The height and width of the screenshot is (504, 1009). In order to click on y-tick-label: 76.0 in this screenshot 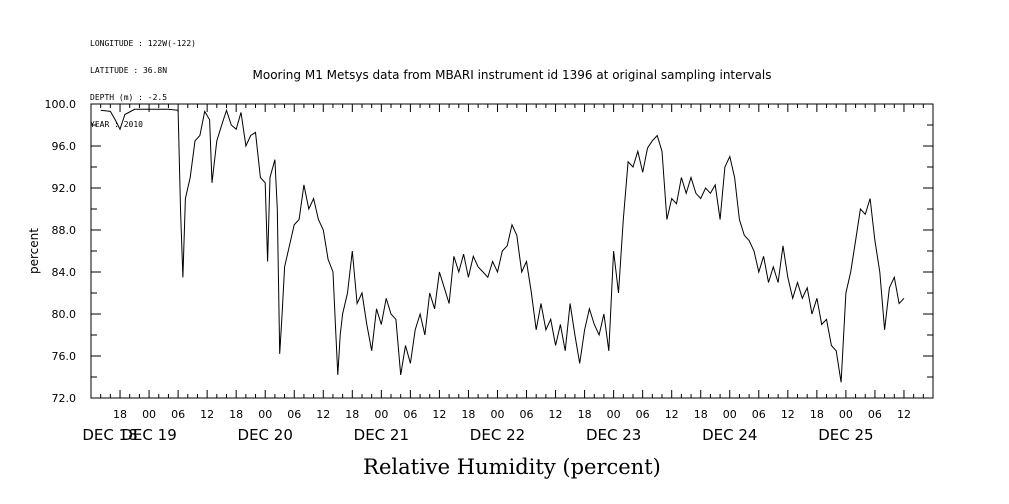, I will do `click(64, 356)`.